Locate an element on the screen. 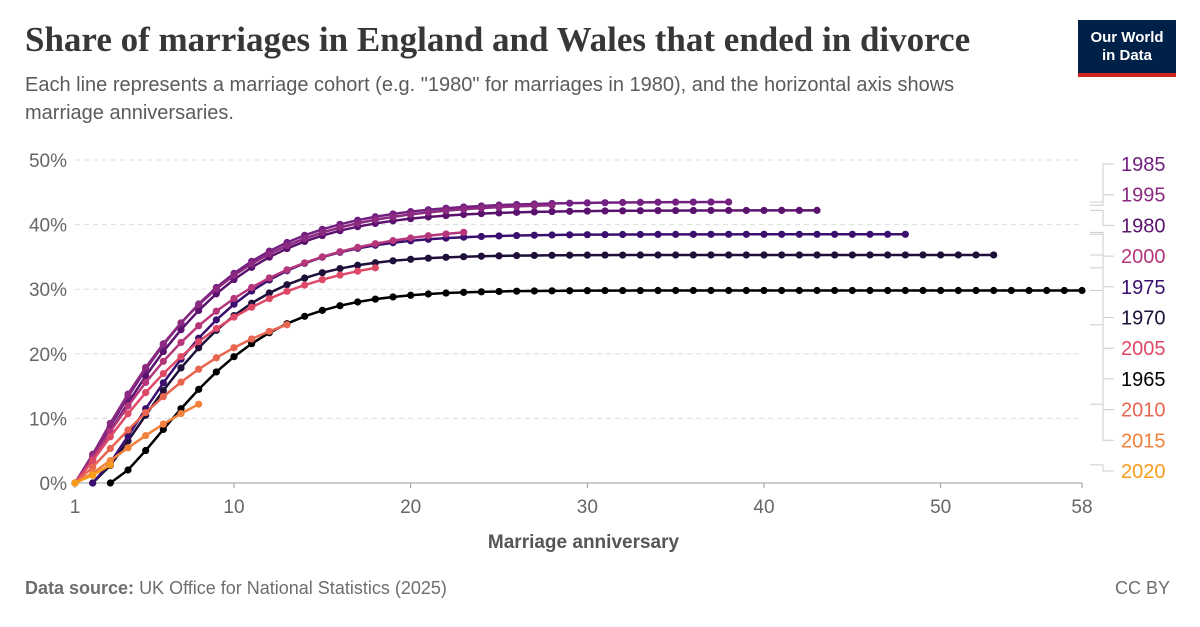 The image size is (1200, 627). series-line-2010 is located at coordinates (181, 403).